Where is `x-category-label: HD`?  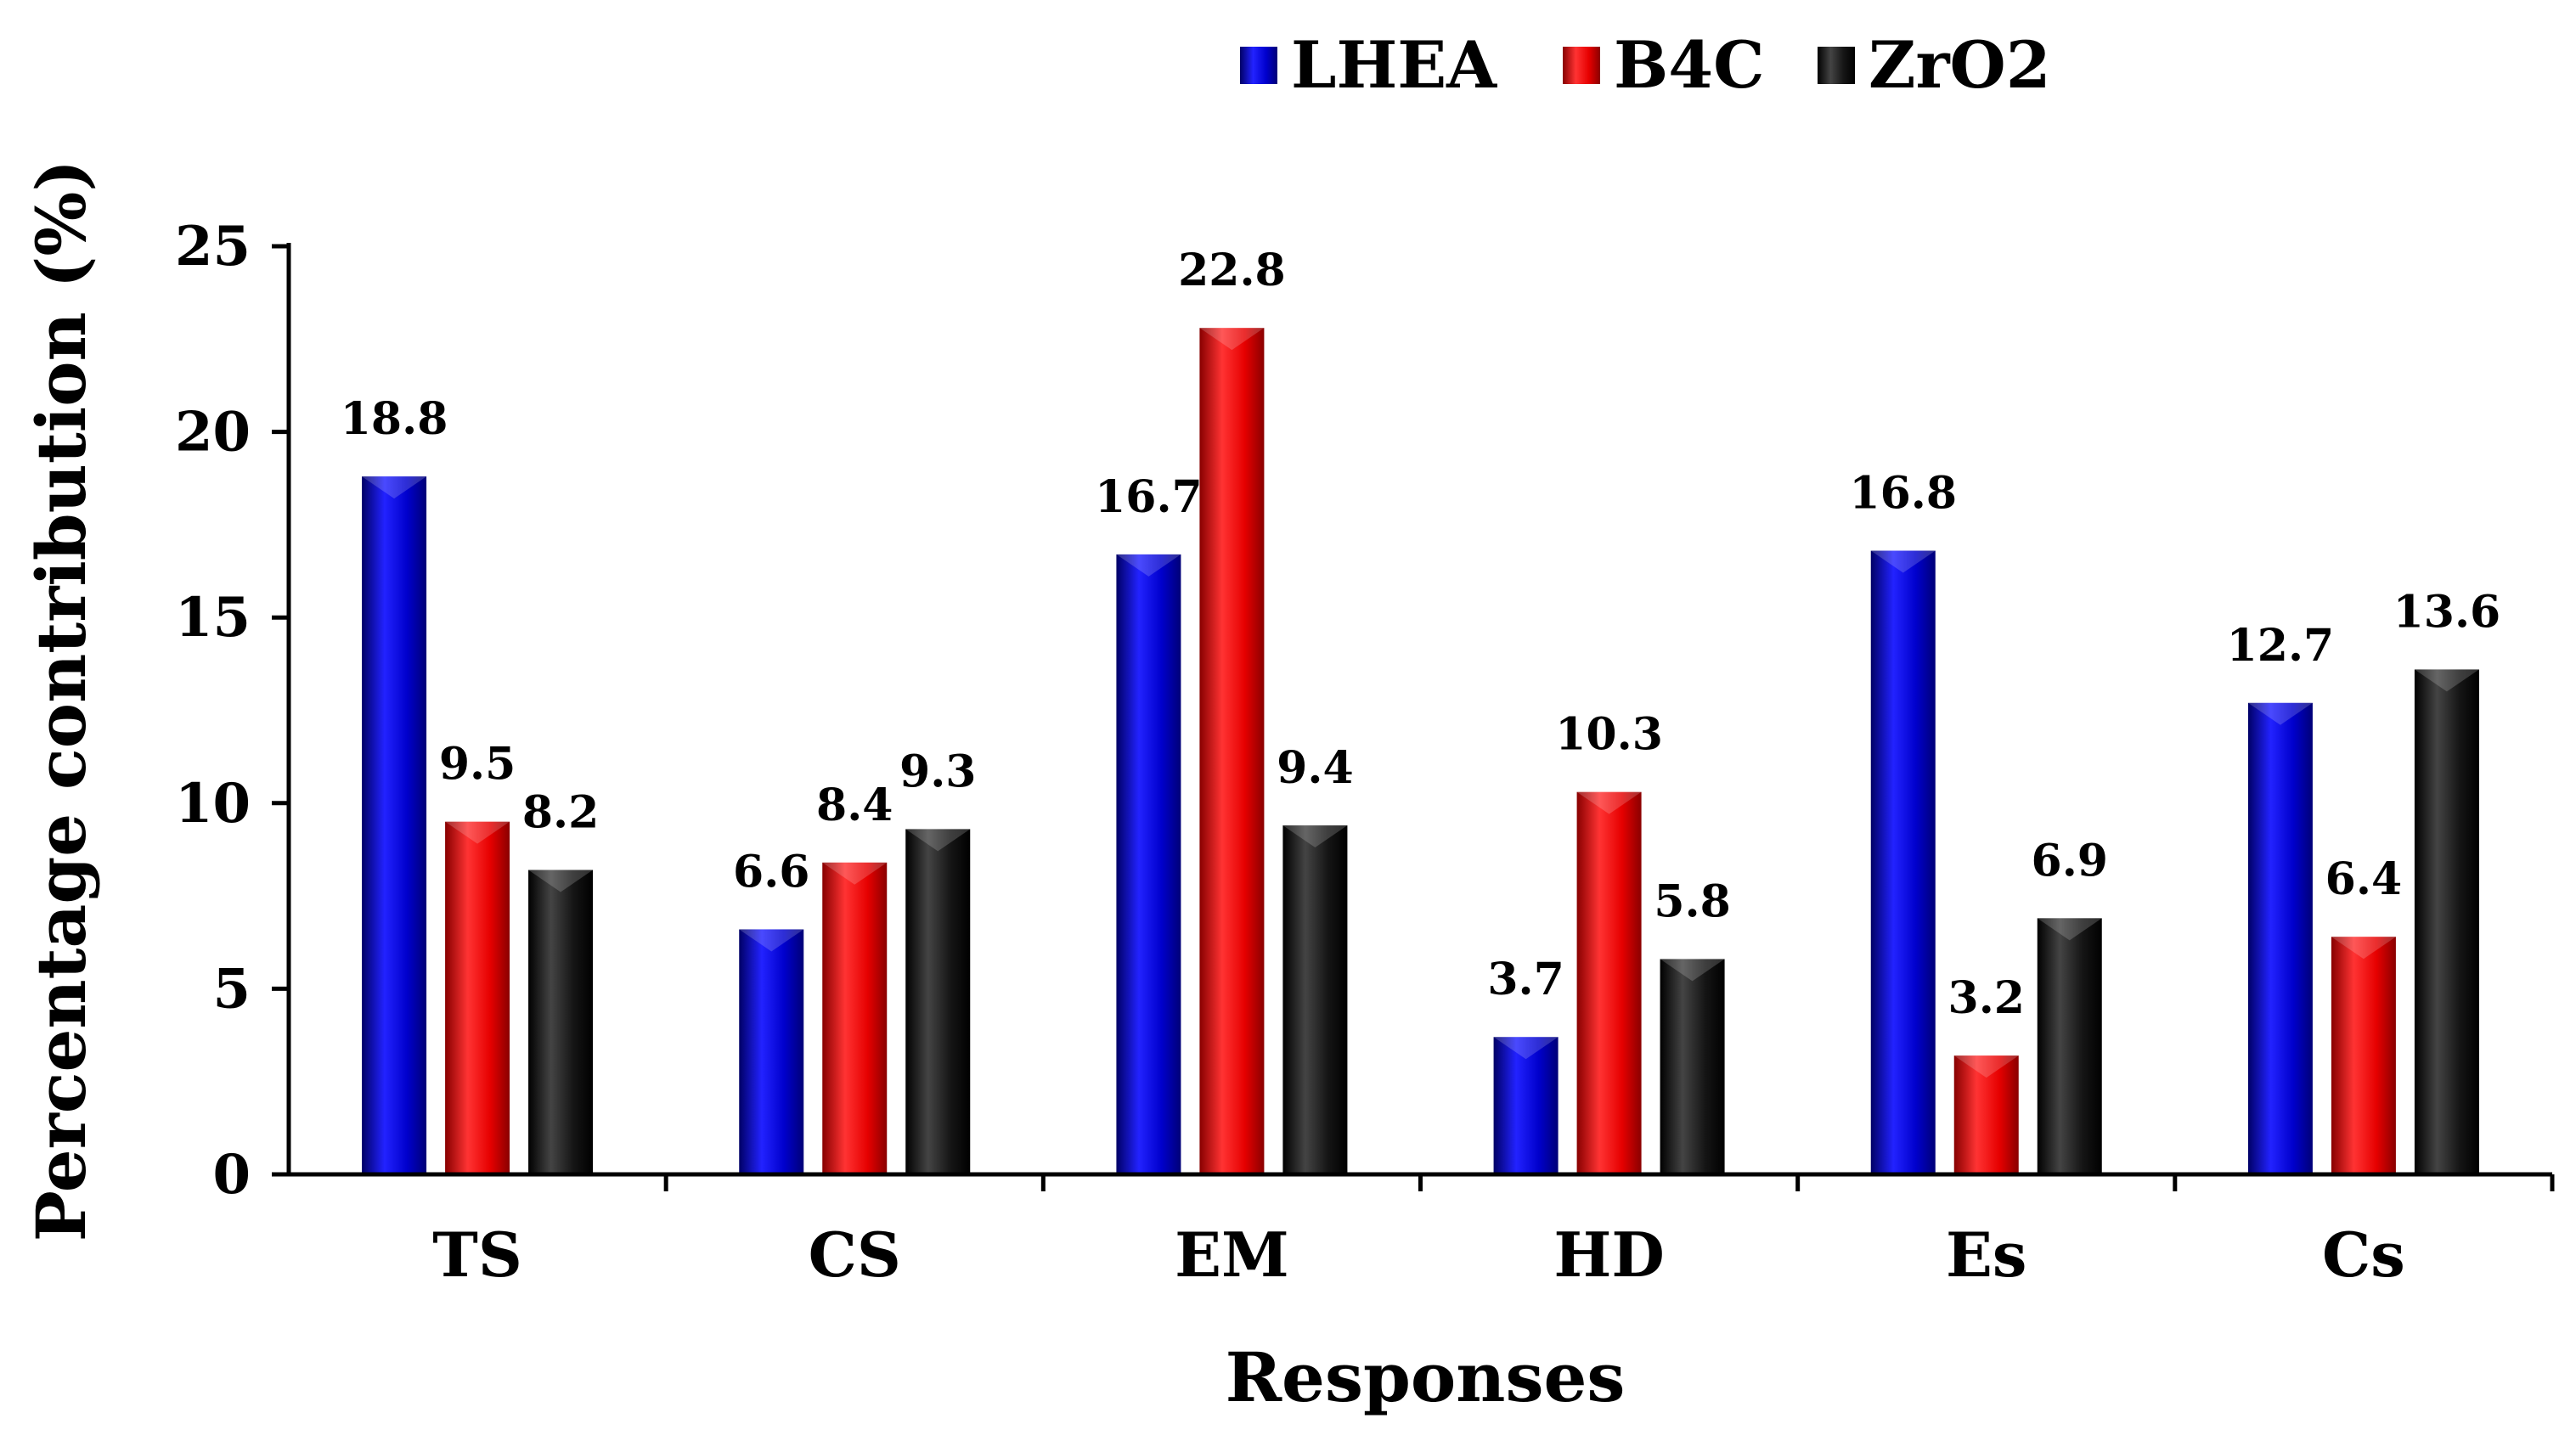 x-category-label: HD is located at coordinates (1608, 1255).